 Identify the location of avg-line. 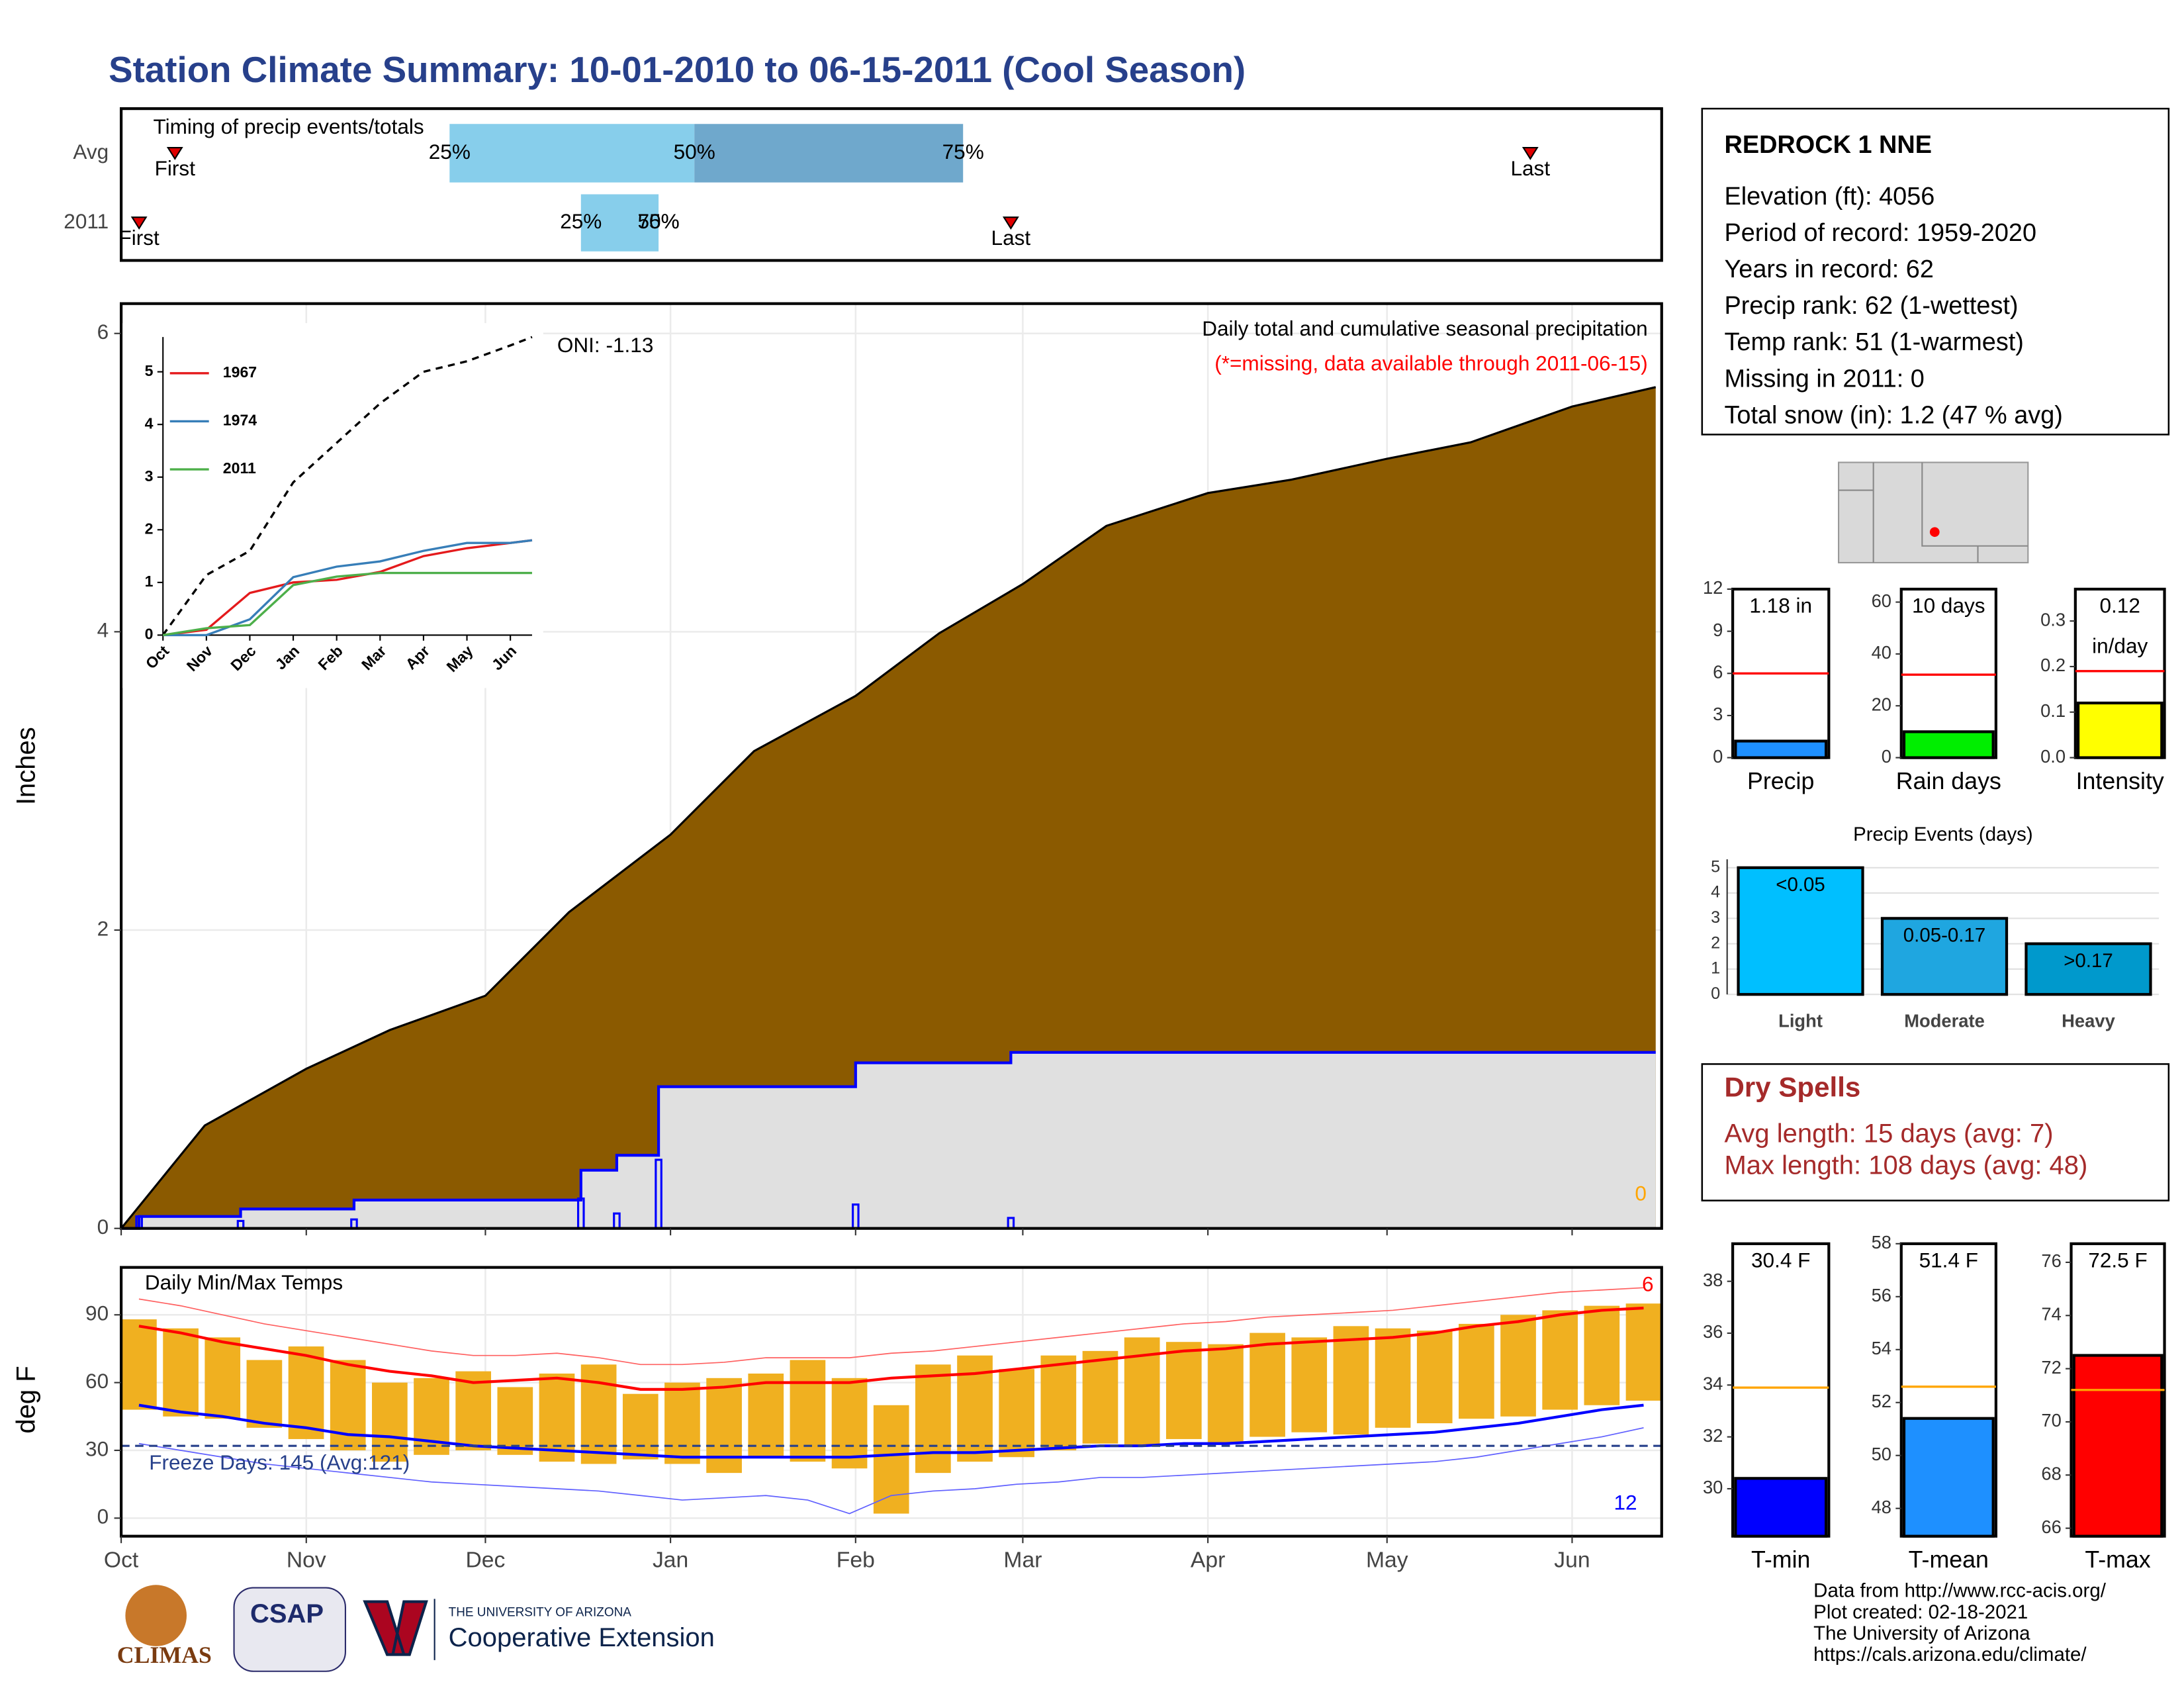
(347, 486).